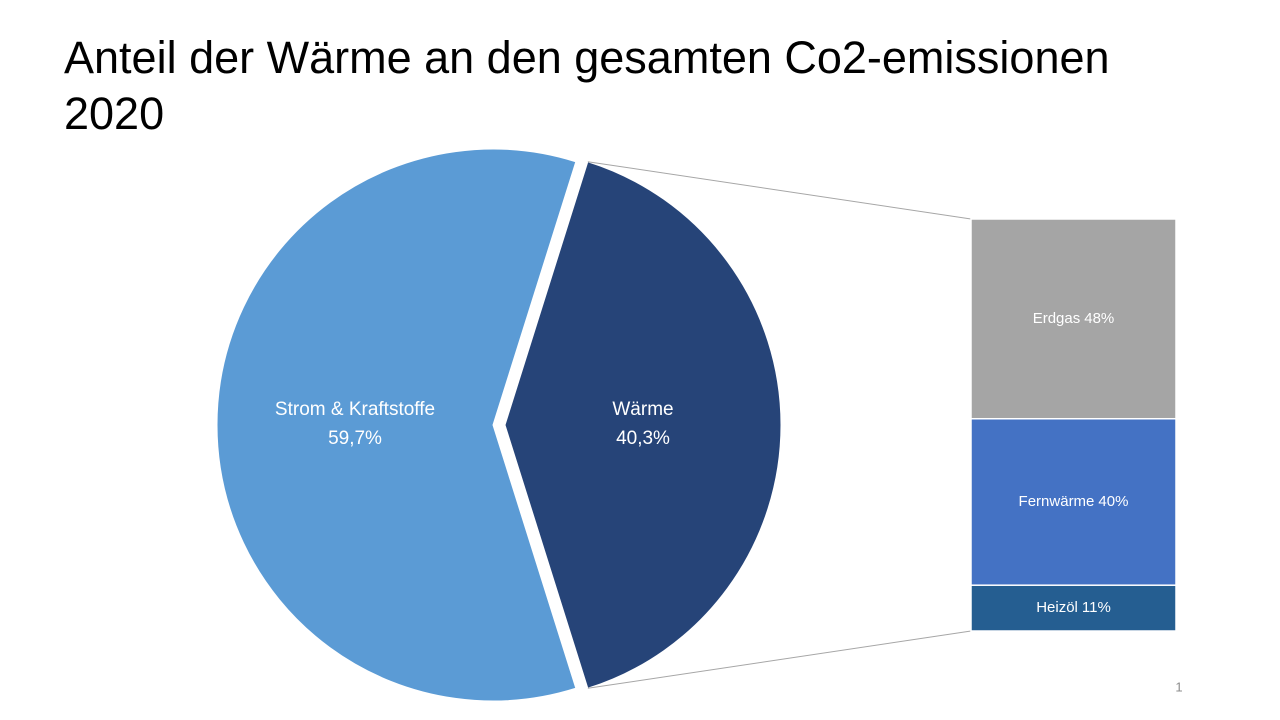 This screenshot has height=720, width=1280. I want to click on bar-label: Heizöl 11%, so click(1073, 607).